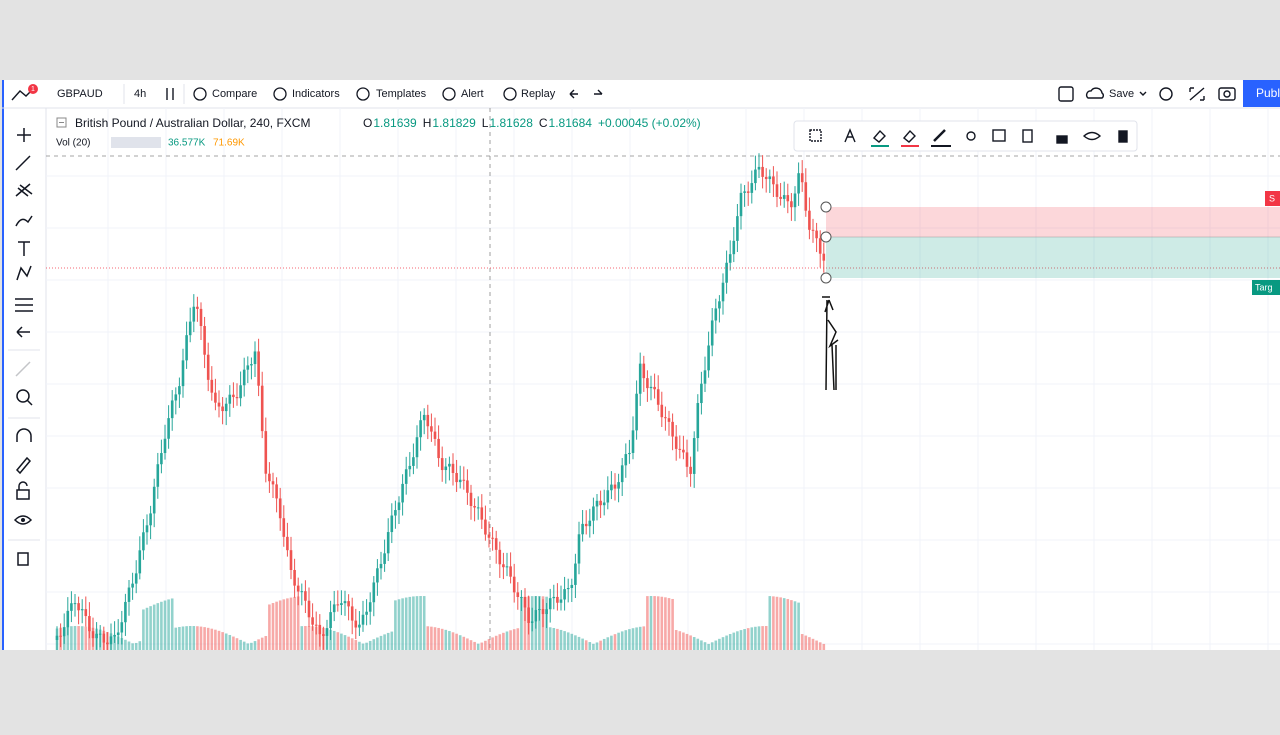 The height and width of the screenshot is (735, 1280). Describe the element at coordinates (80, 94) in the screenshot. I see `symbol: GBPAUD` at that location.